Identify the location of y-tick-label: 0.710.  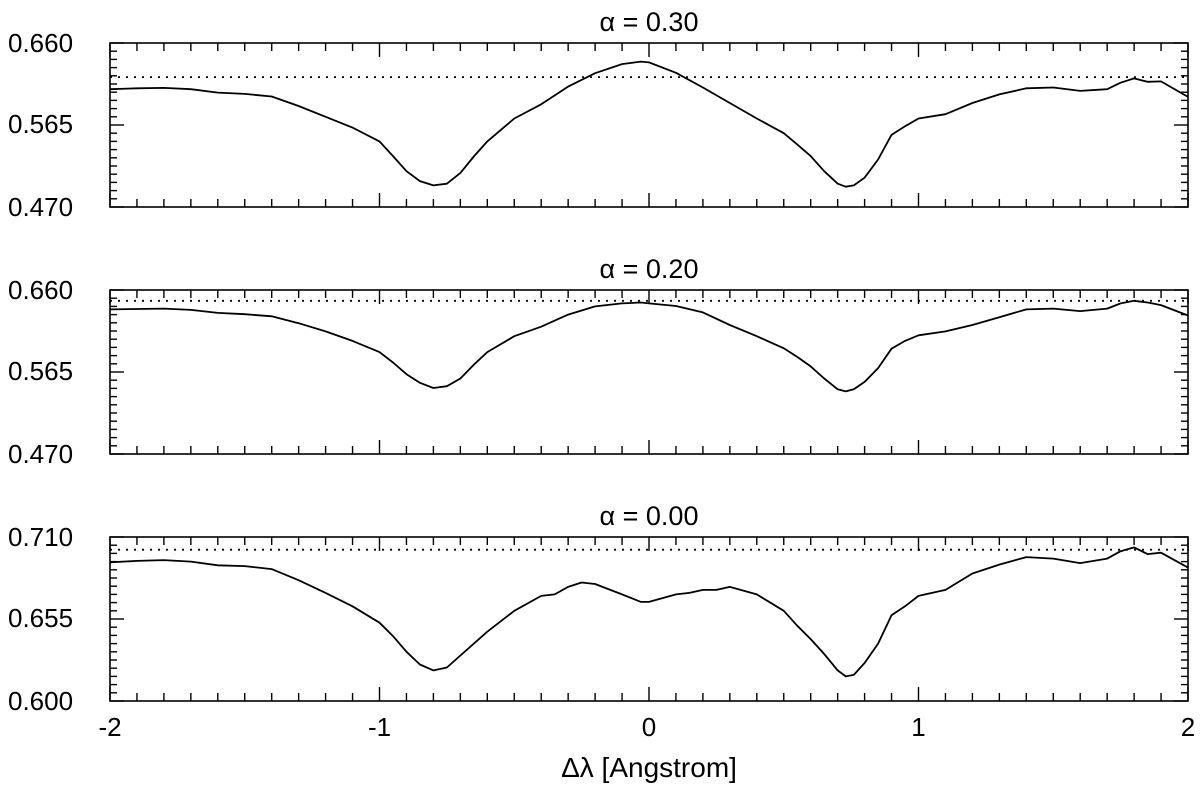
(40, 537).